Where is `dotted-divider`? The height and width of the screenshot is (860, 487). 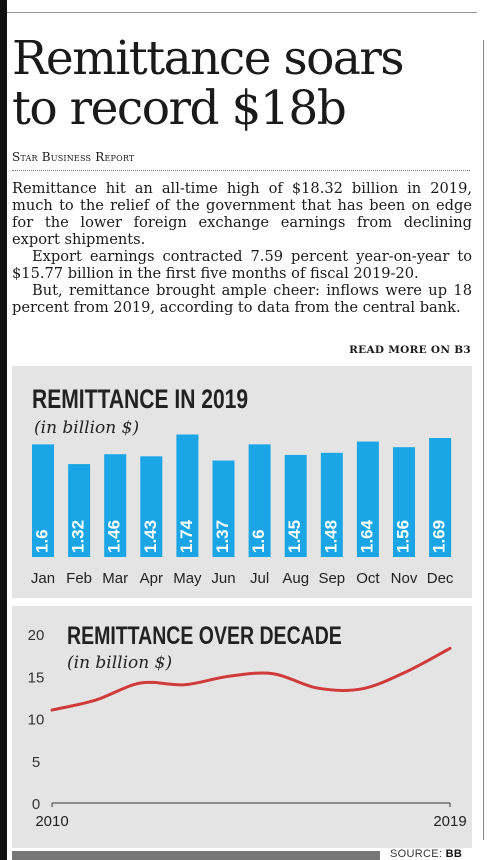 dotted-divider is located at coordinates (241, 170).